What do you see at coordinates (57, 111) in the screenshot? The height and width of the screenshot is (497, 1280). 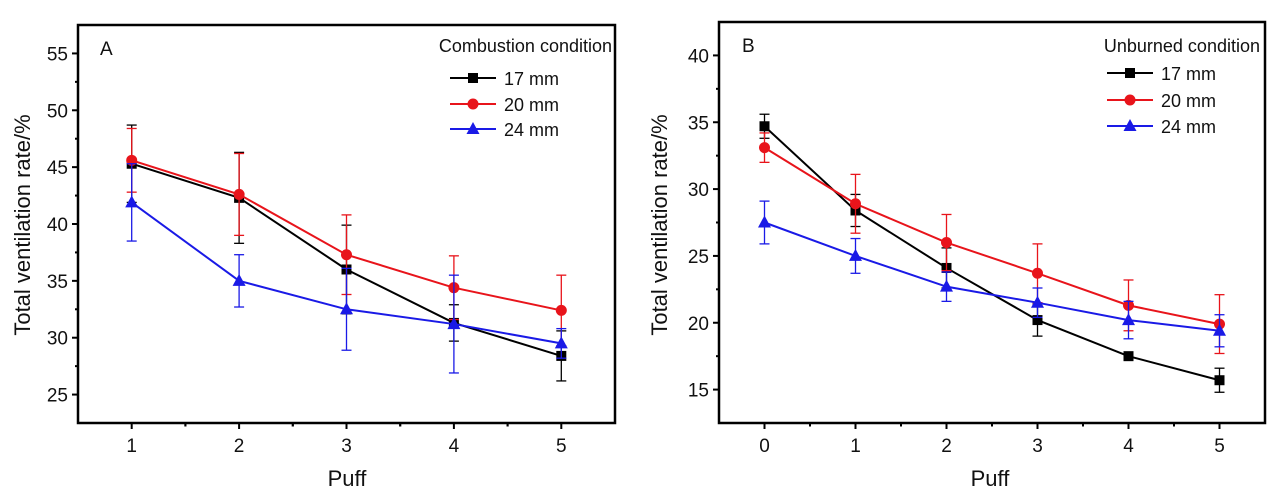 I see `y-tick-label: 50` at bounding box center [57, 111].